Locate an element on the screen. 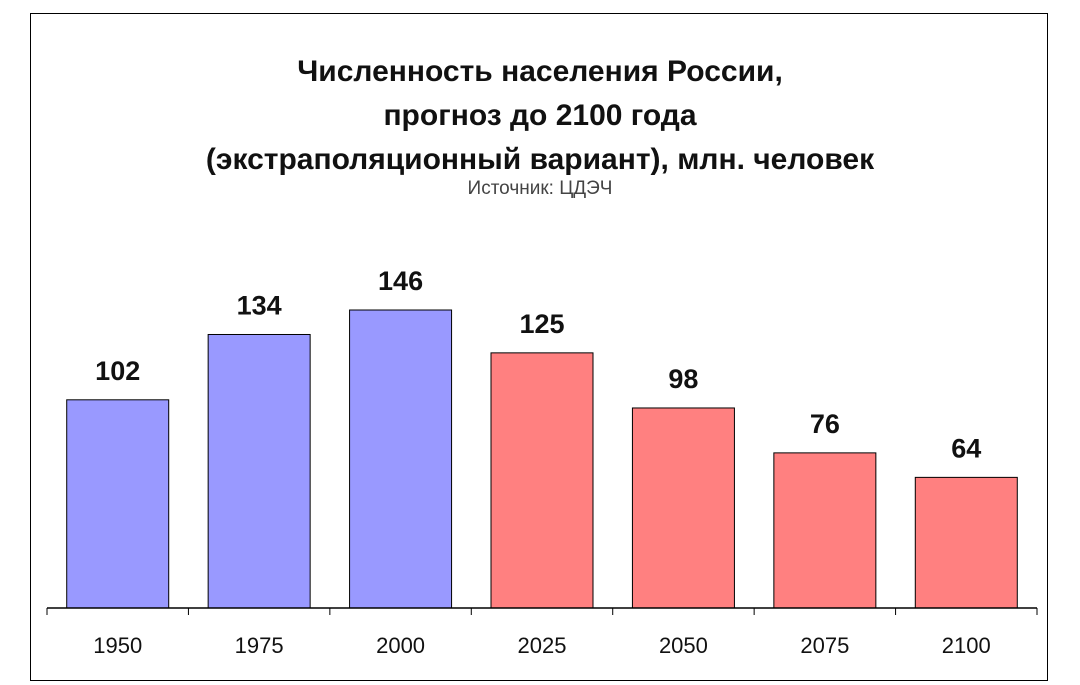 The height and width of the screenshot is (685, 1080). bar-2025 is located at coordinates (542, 480).